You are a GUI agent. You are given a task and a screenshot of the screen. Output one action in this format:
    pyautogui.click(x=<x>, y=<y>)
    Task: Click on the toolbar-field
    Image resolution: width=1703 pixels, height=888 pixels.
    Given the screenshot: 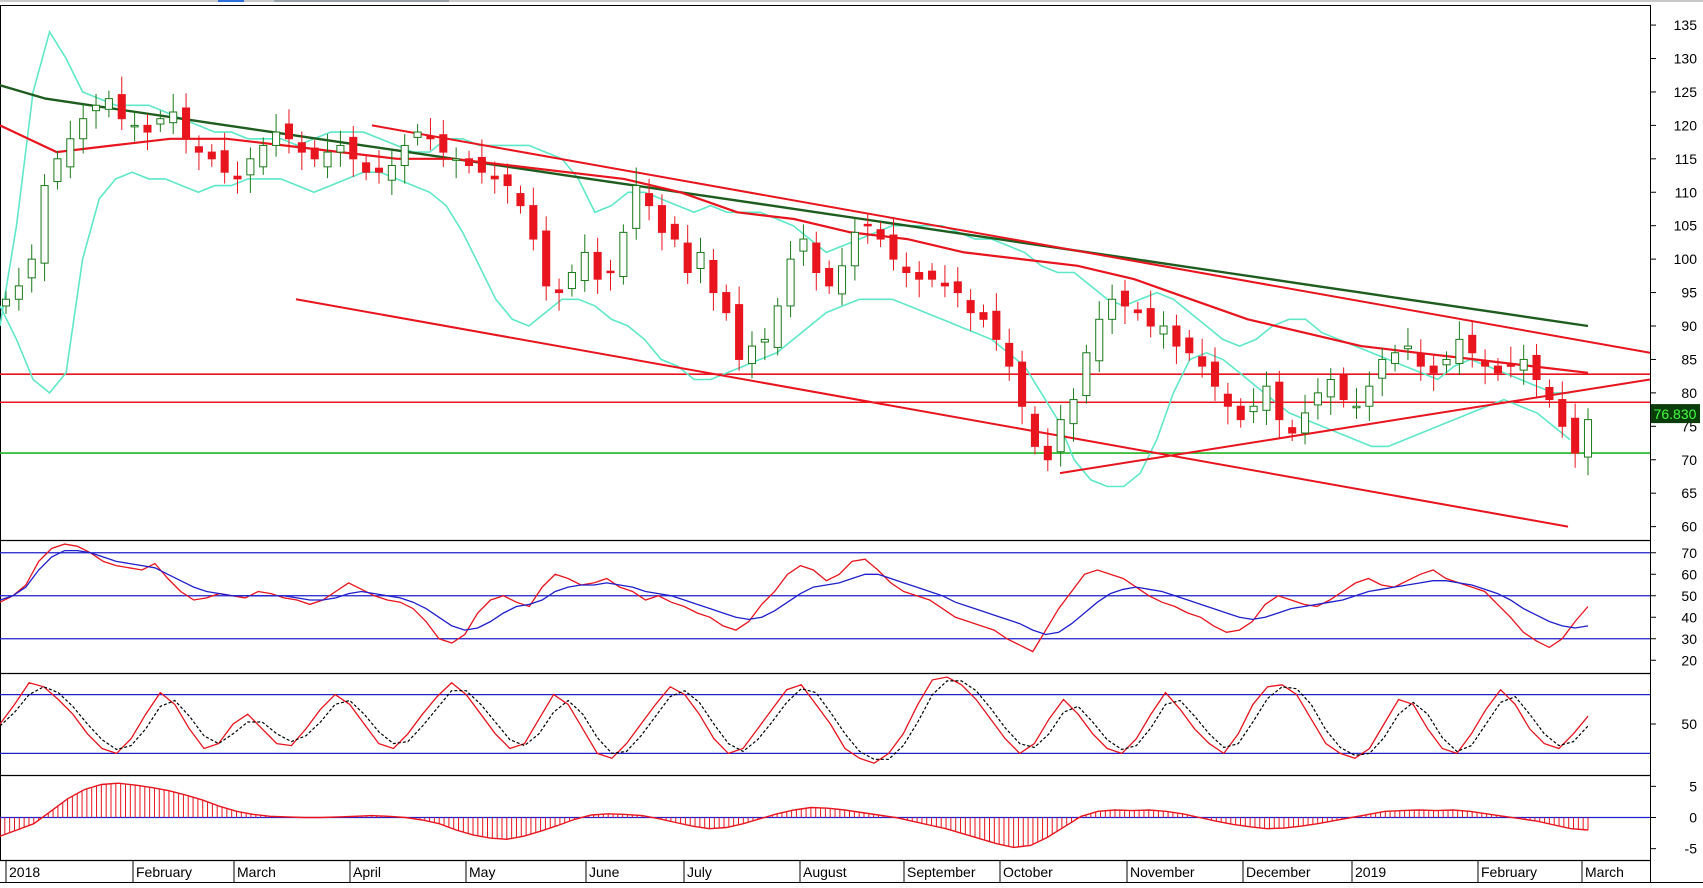 What is the action you would take?
    pyautogui.click(x=361, y=1)
    